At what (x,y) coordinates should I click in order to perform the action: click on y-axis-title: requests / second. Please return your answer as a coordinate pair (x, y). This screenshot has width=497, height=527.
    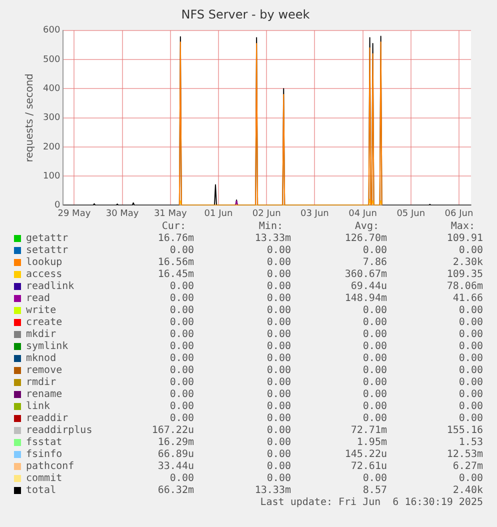
    Looking at the image, I should click on (30, 117).